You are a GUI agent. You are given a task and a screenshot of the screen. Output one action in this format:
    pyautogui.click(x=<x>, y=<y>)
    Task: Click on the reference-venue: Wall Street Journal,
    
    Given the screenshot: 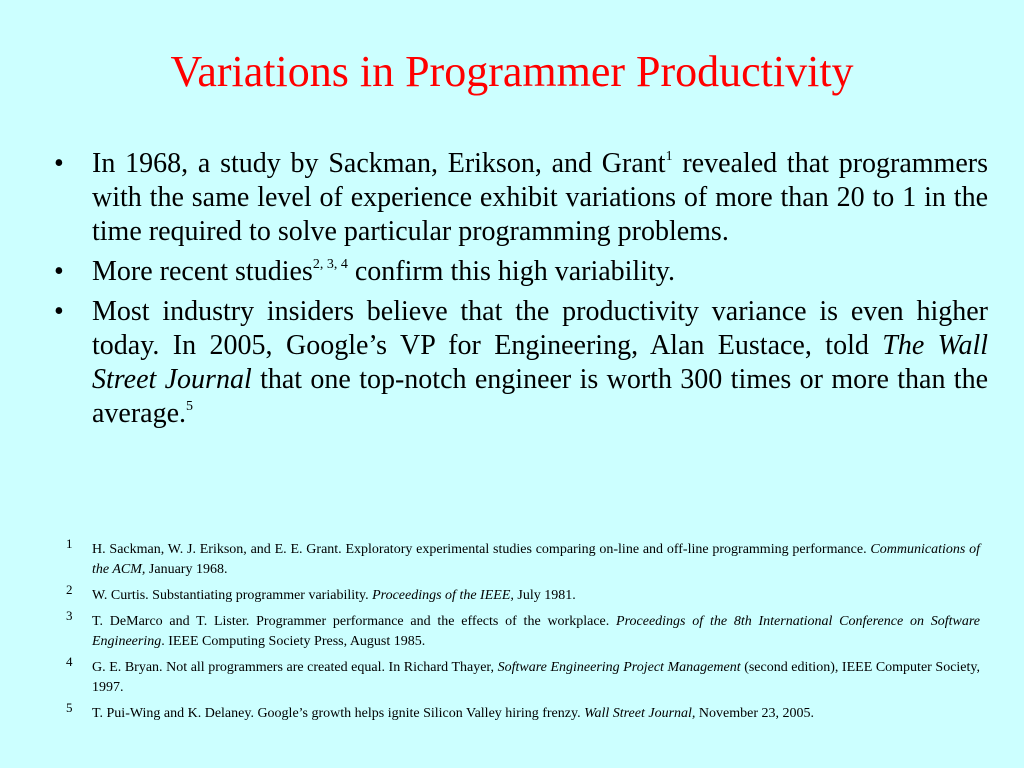 What is the action you would take?
    pyautogui.click(x=640, y=713)
    